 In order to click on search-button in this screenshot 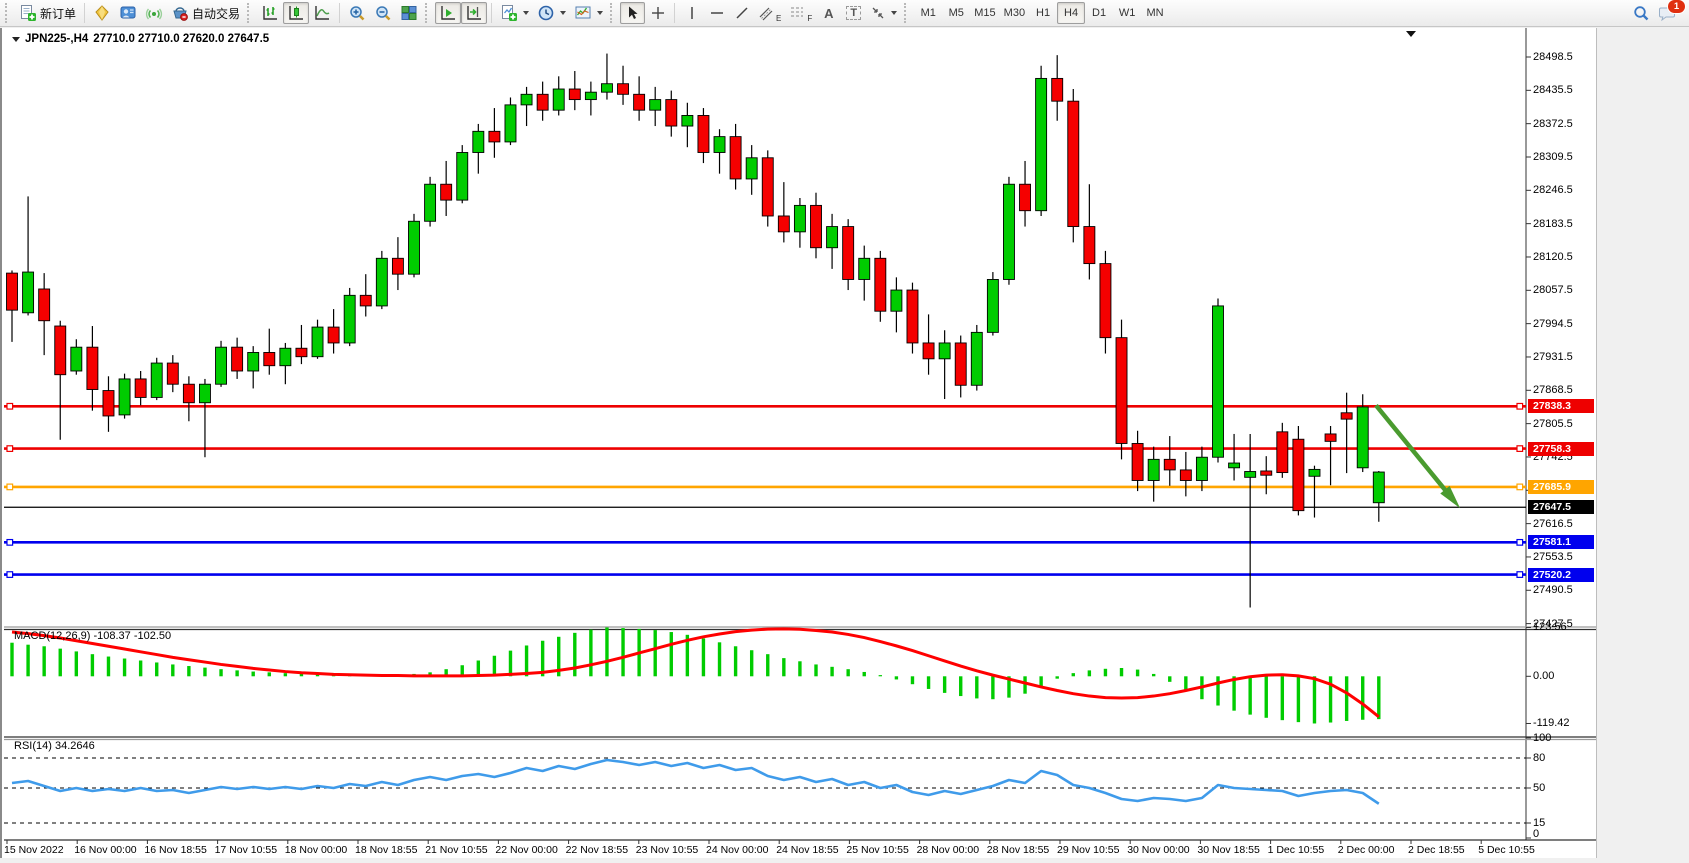, I will do `click(1641, 13)`.